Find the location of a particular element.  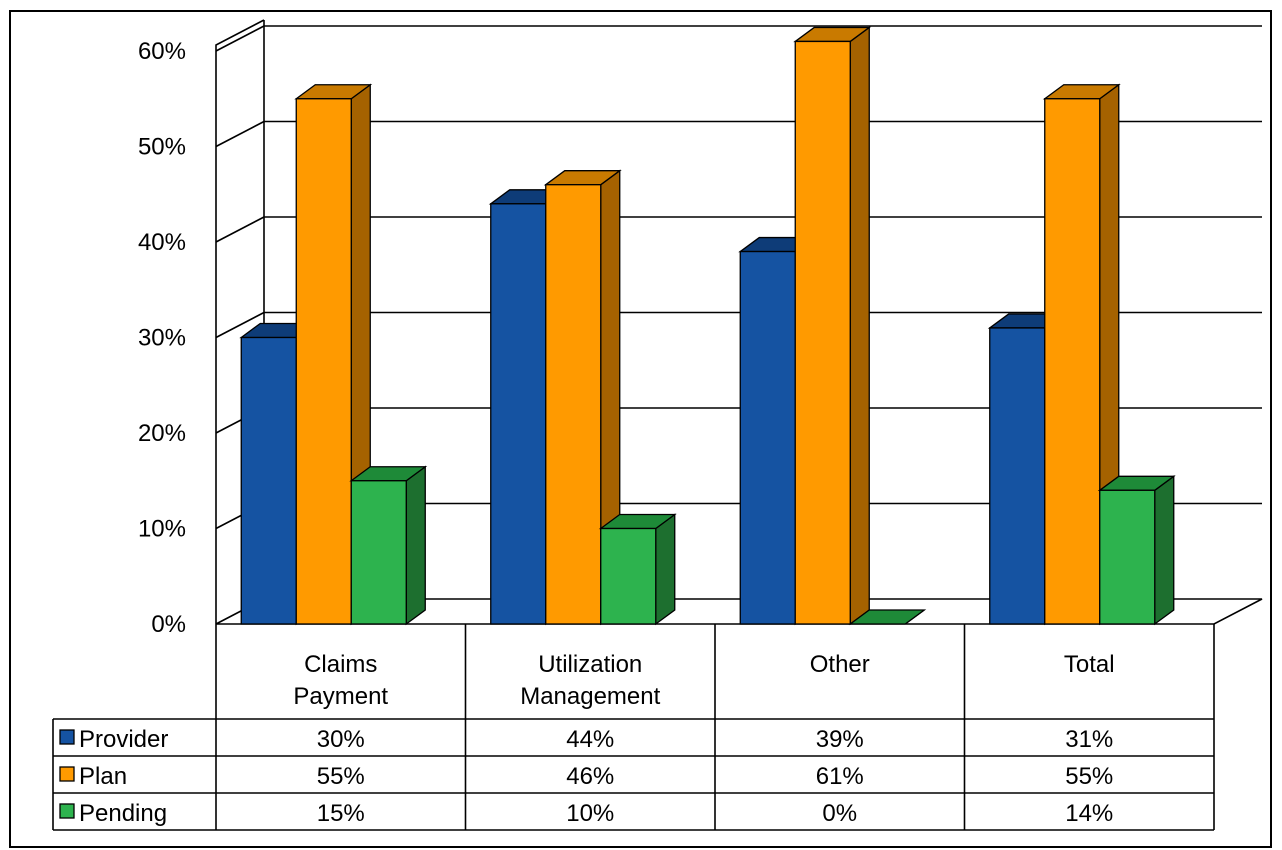

y-tick-label: 30% is located at coordinates (162, 338).